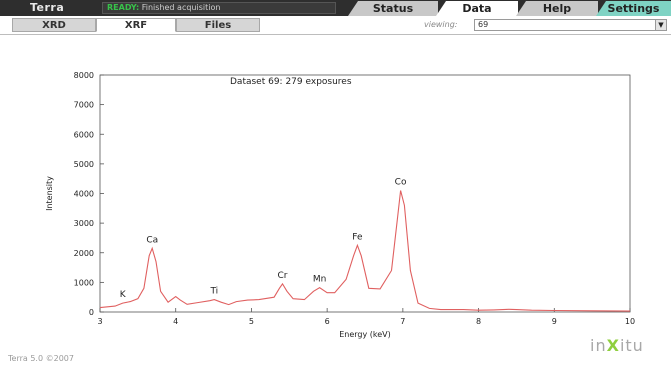 The height and width of the screenshot is (365, 671). I want to click on logo-part-in: in, so click(598, 345).